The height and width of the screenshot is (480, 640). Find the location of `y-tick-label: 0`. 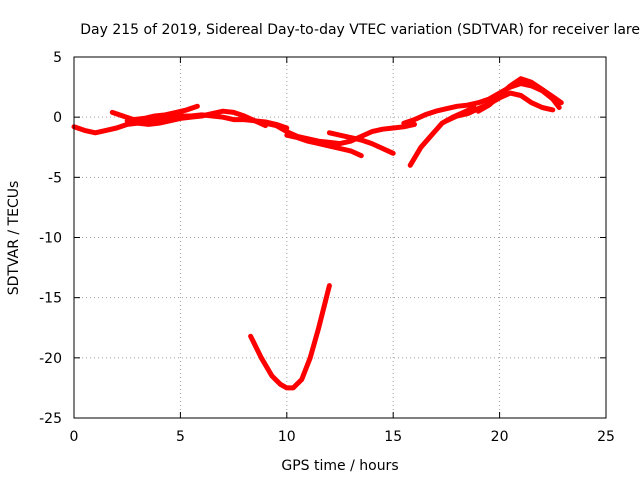

y-tick-label: 0 is located at coordinates (57, 118).